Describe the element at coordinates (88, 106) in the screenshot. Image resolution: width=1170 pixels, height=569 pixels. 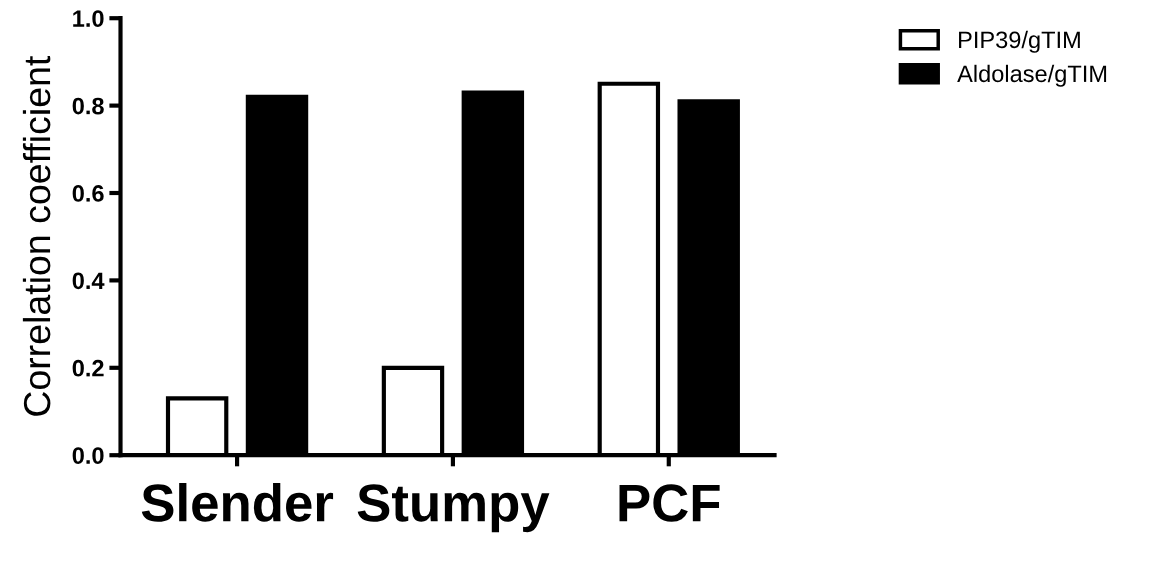
I see `y-tick-label: 0.8` at that location.